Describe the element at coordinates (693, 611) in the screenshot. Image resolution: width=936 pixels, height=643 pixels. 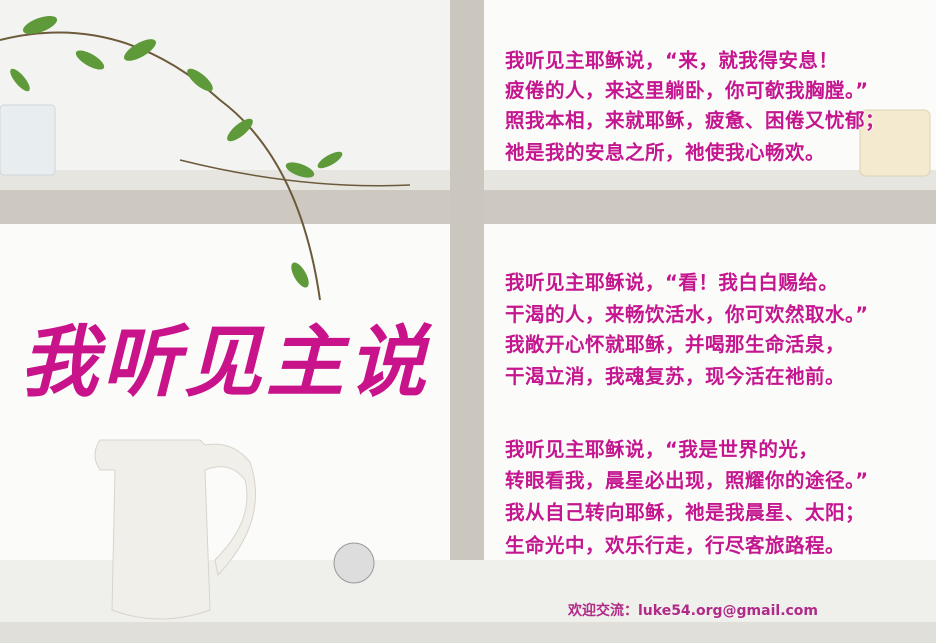
I see `contact: 欢迎交流：luke54.org@gmail.com` at that location.